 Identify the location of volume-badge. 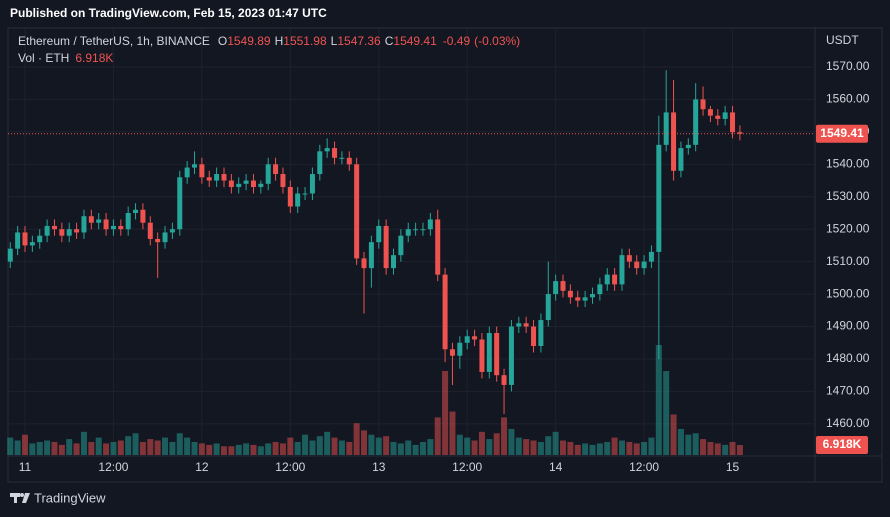
(842, 444).